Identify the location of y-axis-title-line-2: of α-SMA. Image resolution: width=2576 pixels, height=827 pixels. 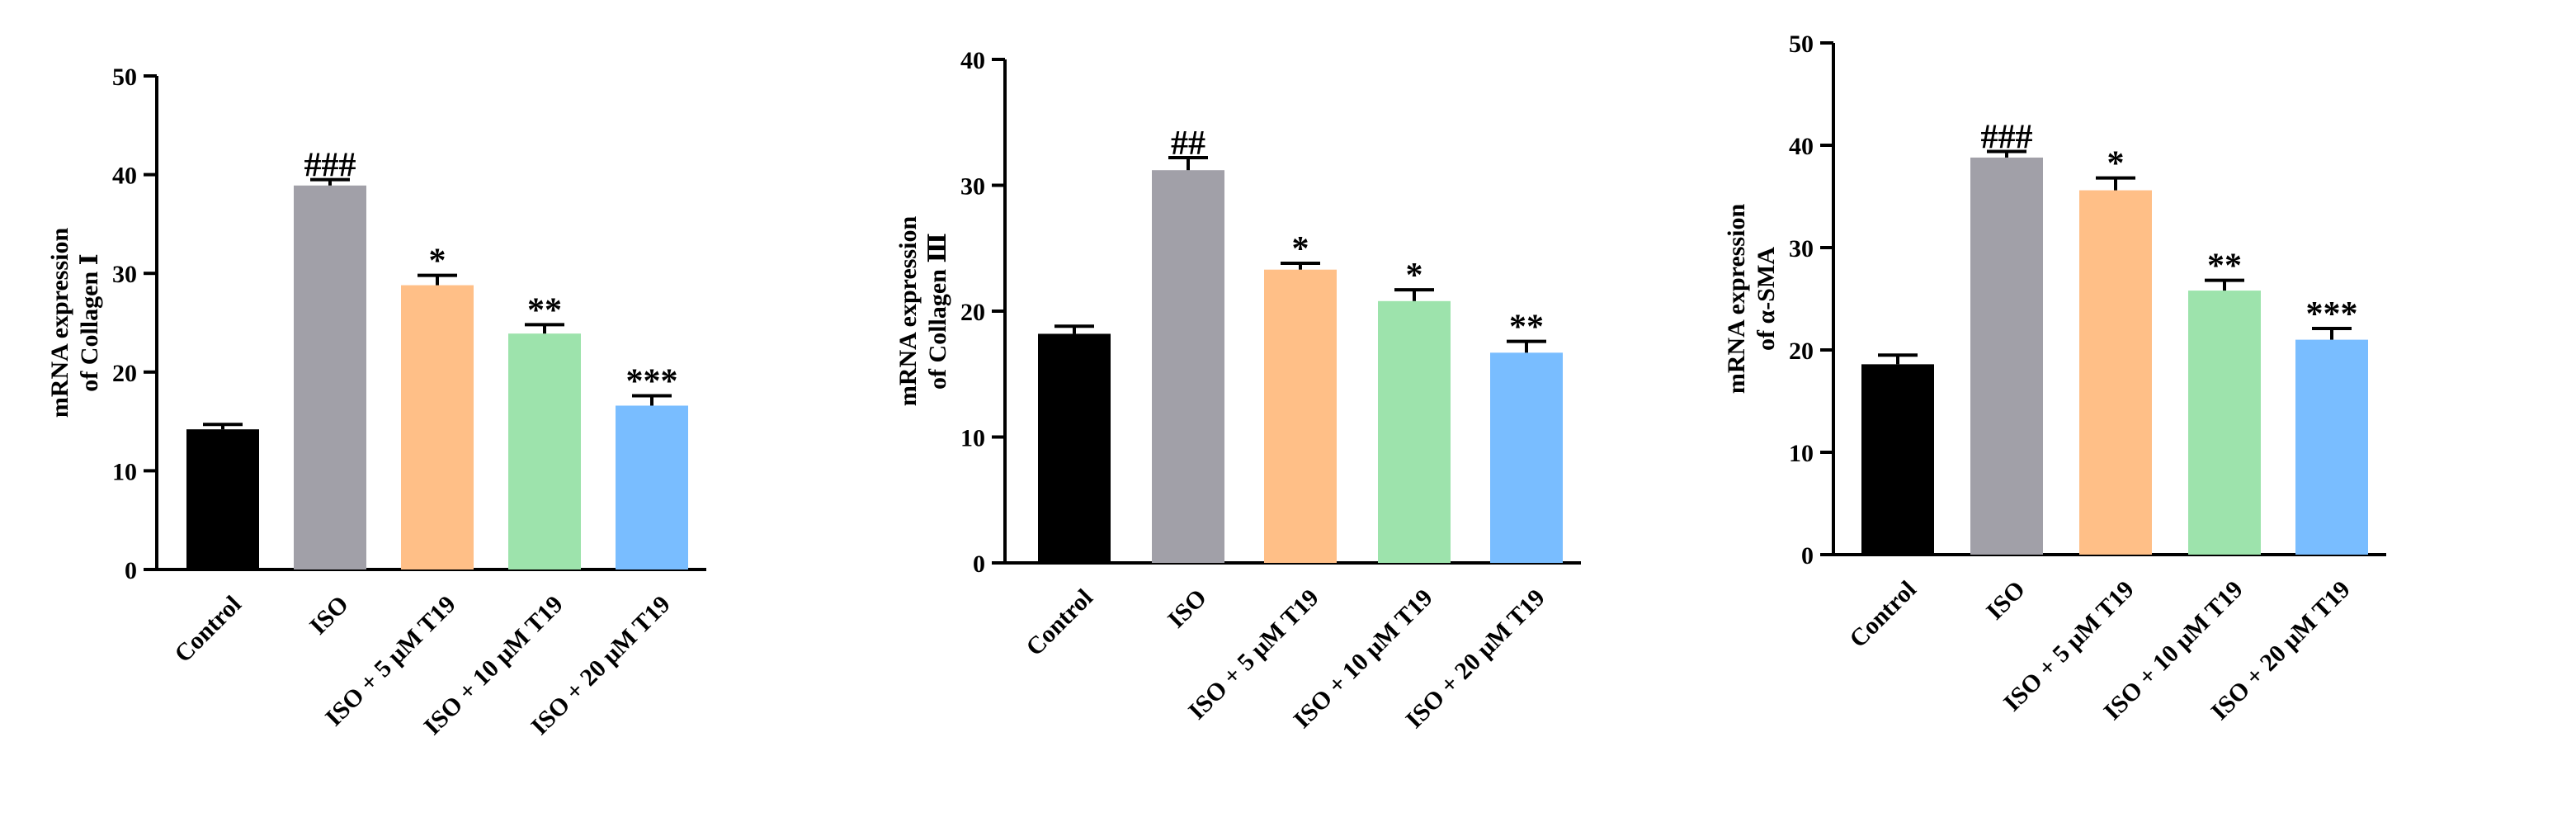
(1767, 299).